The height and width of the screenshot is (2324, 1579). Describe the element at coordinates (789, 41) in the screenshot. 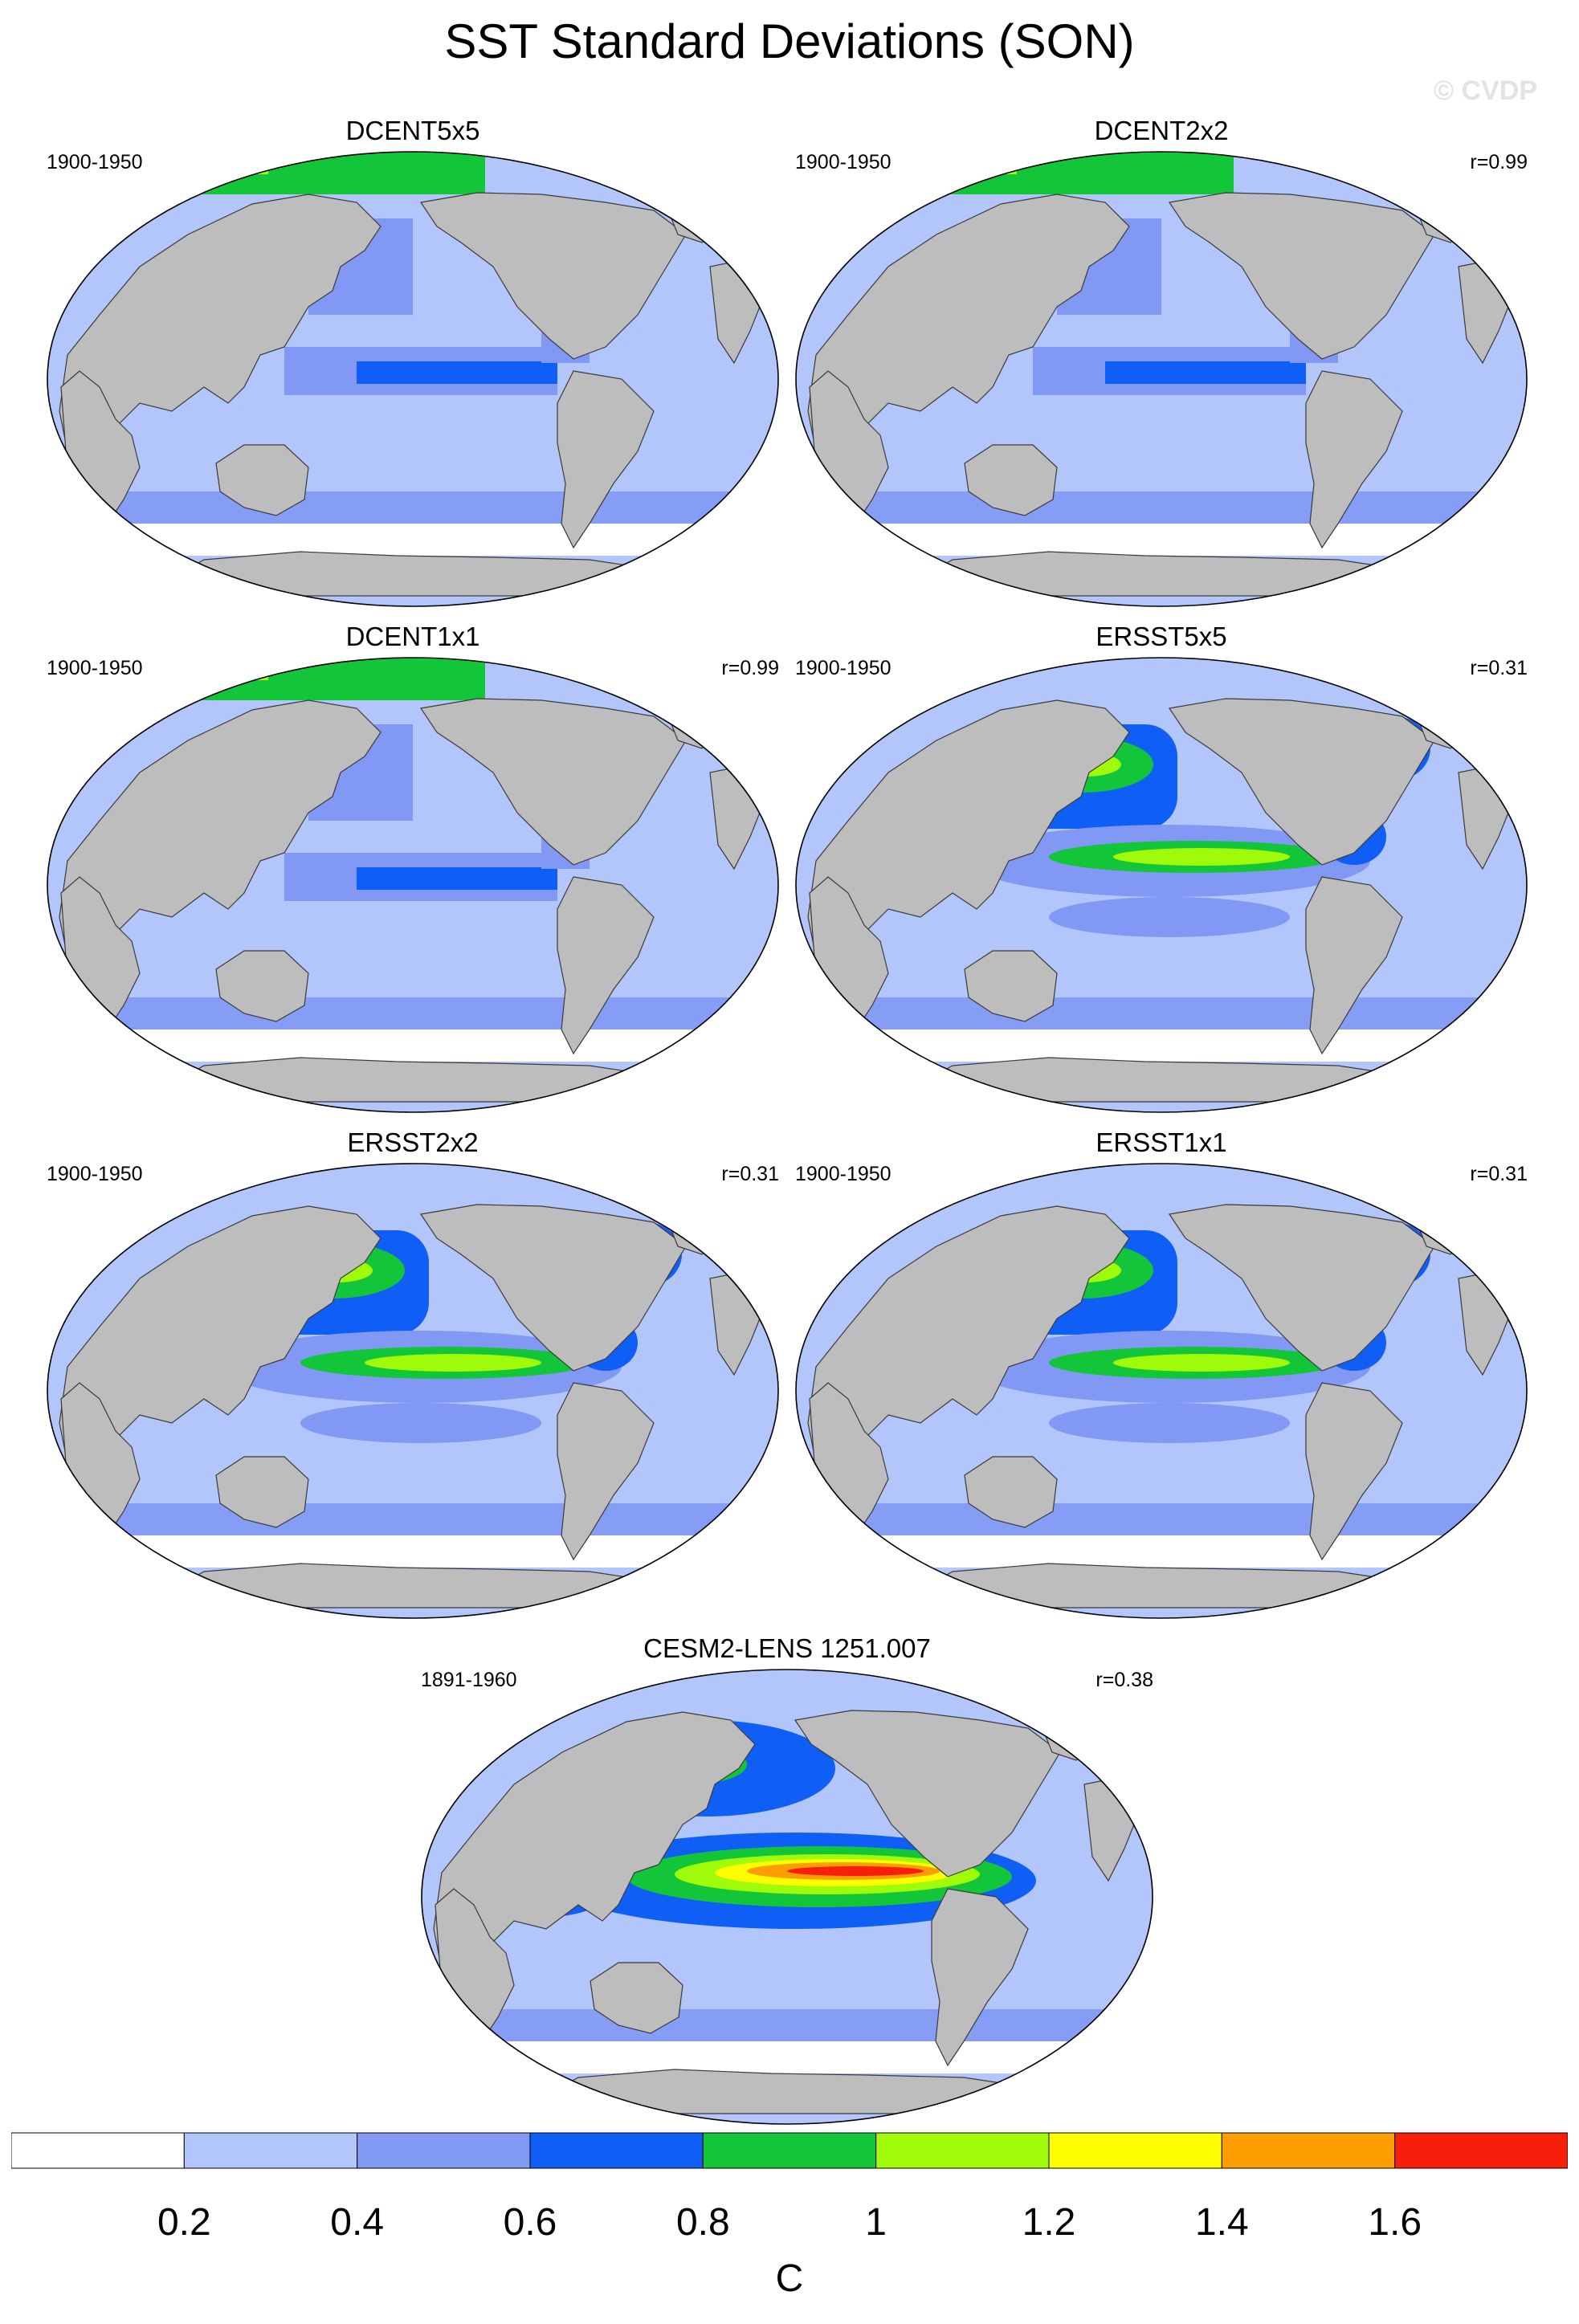

I see `figure-title: SST Standard Deviations (SON)` at that location.